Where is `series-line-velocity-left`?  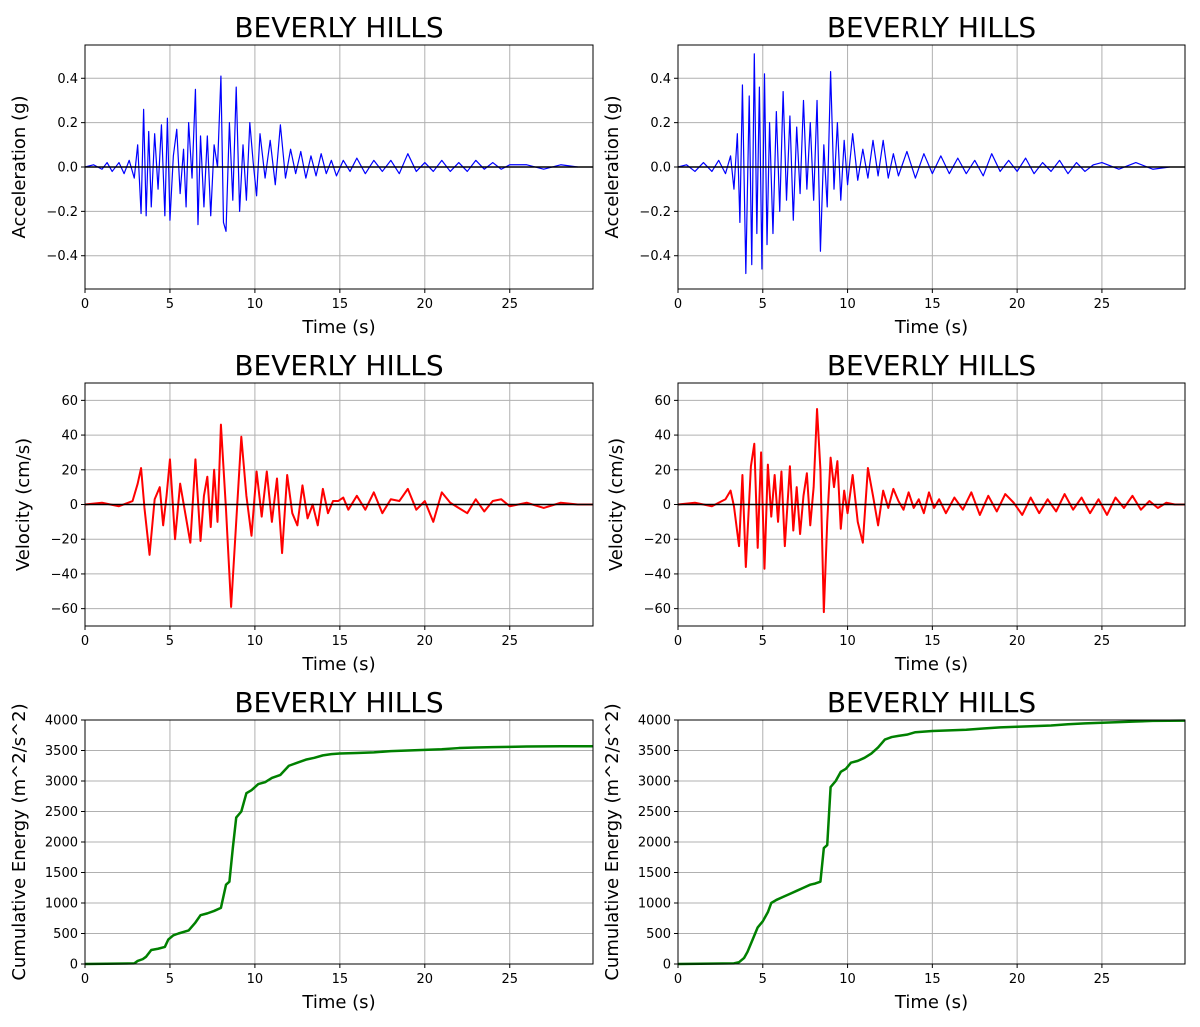 series-line-velocity-left is located at coordinates (338, 515).